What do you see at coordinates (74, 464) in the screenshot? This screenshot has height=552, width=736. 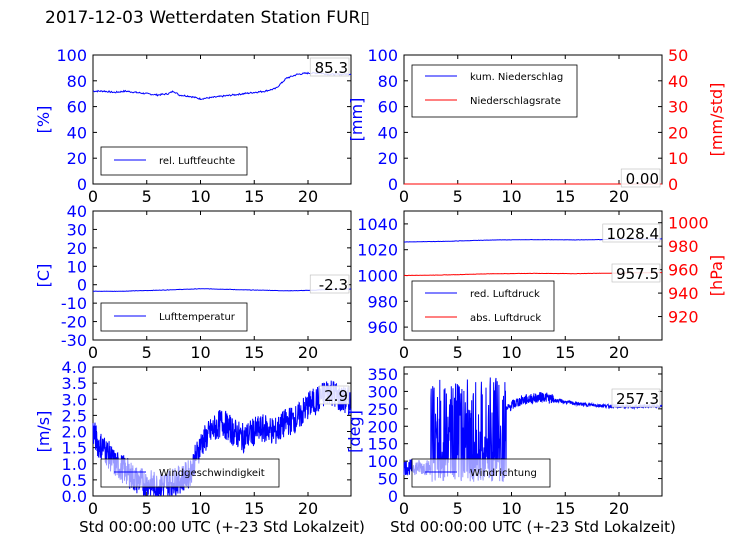 I see `windspeed-ytick-label: 1.0` at bounding box center [74, 464].